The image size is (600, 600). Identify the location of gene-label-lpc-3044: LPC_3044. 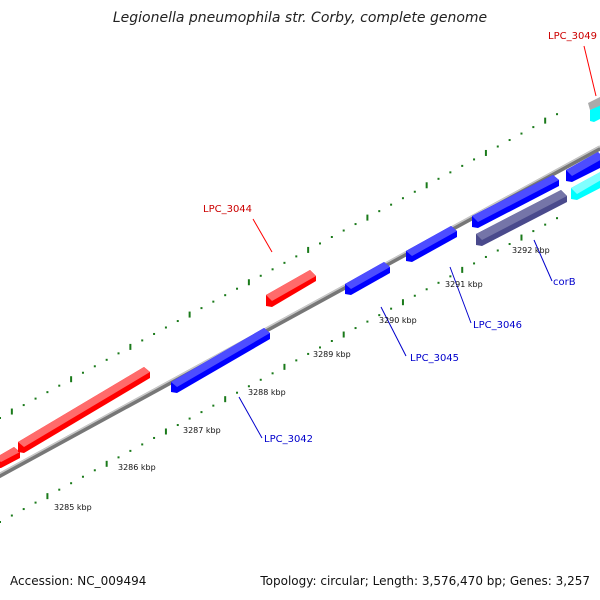
(227, 209).